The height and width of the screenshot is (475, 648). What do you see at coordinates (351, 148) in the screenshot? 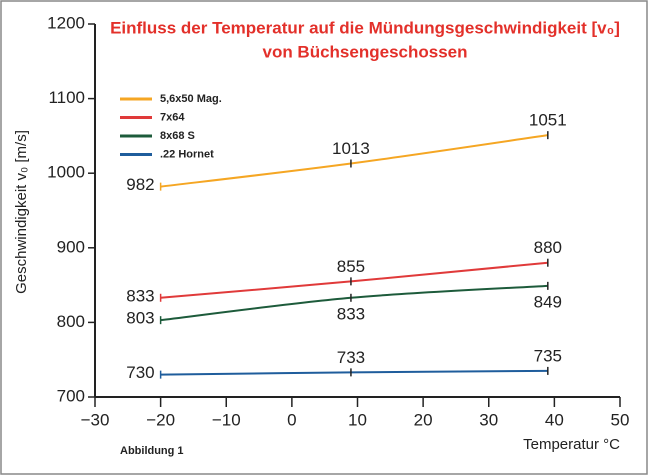
I see `data-label: 1013` at bounding box center [351, 148].